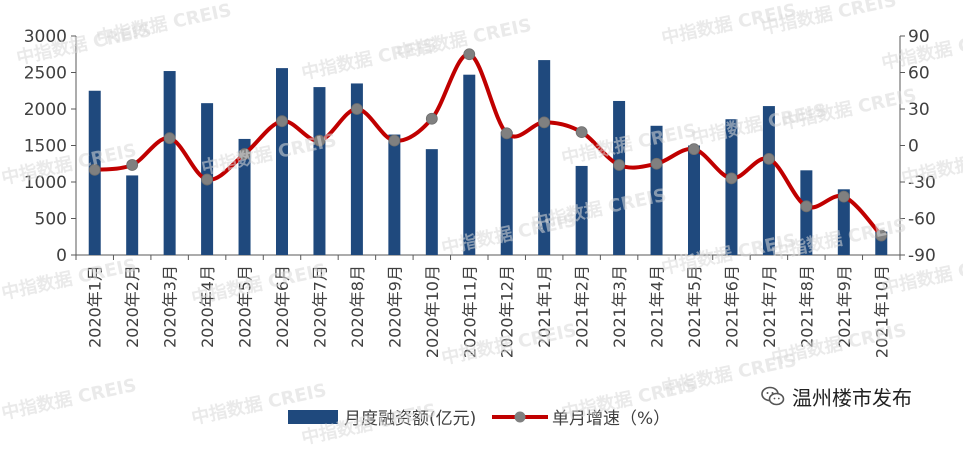 The image size is (963, 450). I want to click on left-tick-label: 2000, so click(45, 110).